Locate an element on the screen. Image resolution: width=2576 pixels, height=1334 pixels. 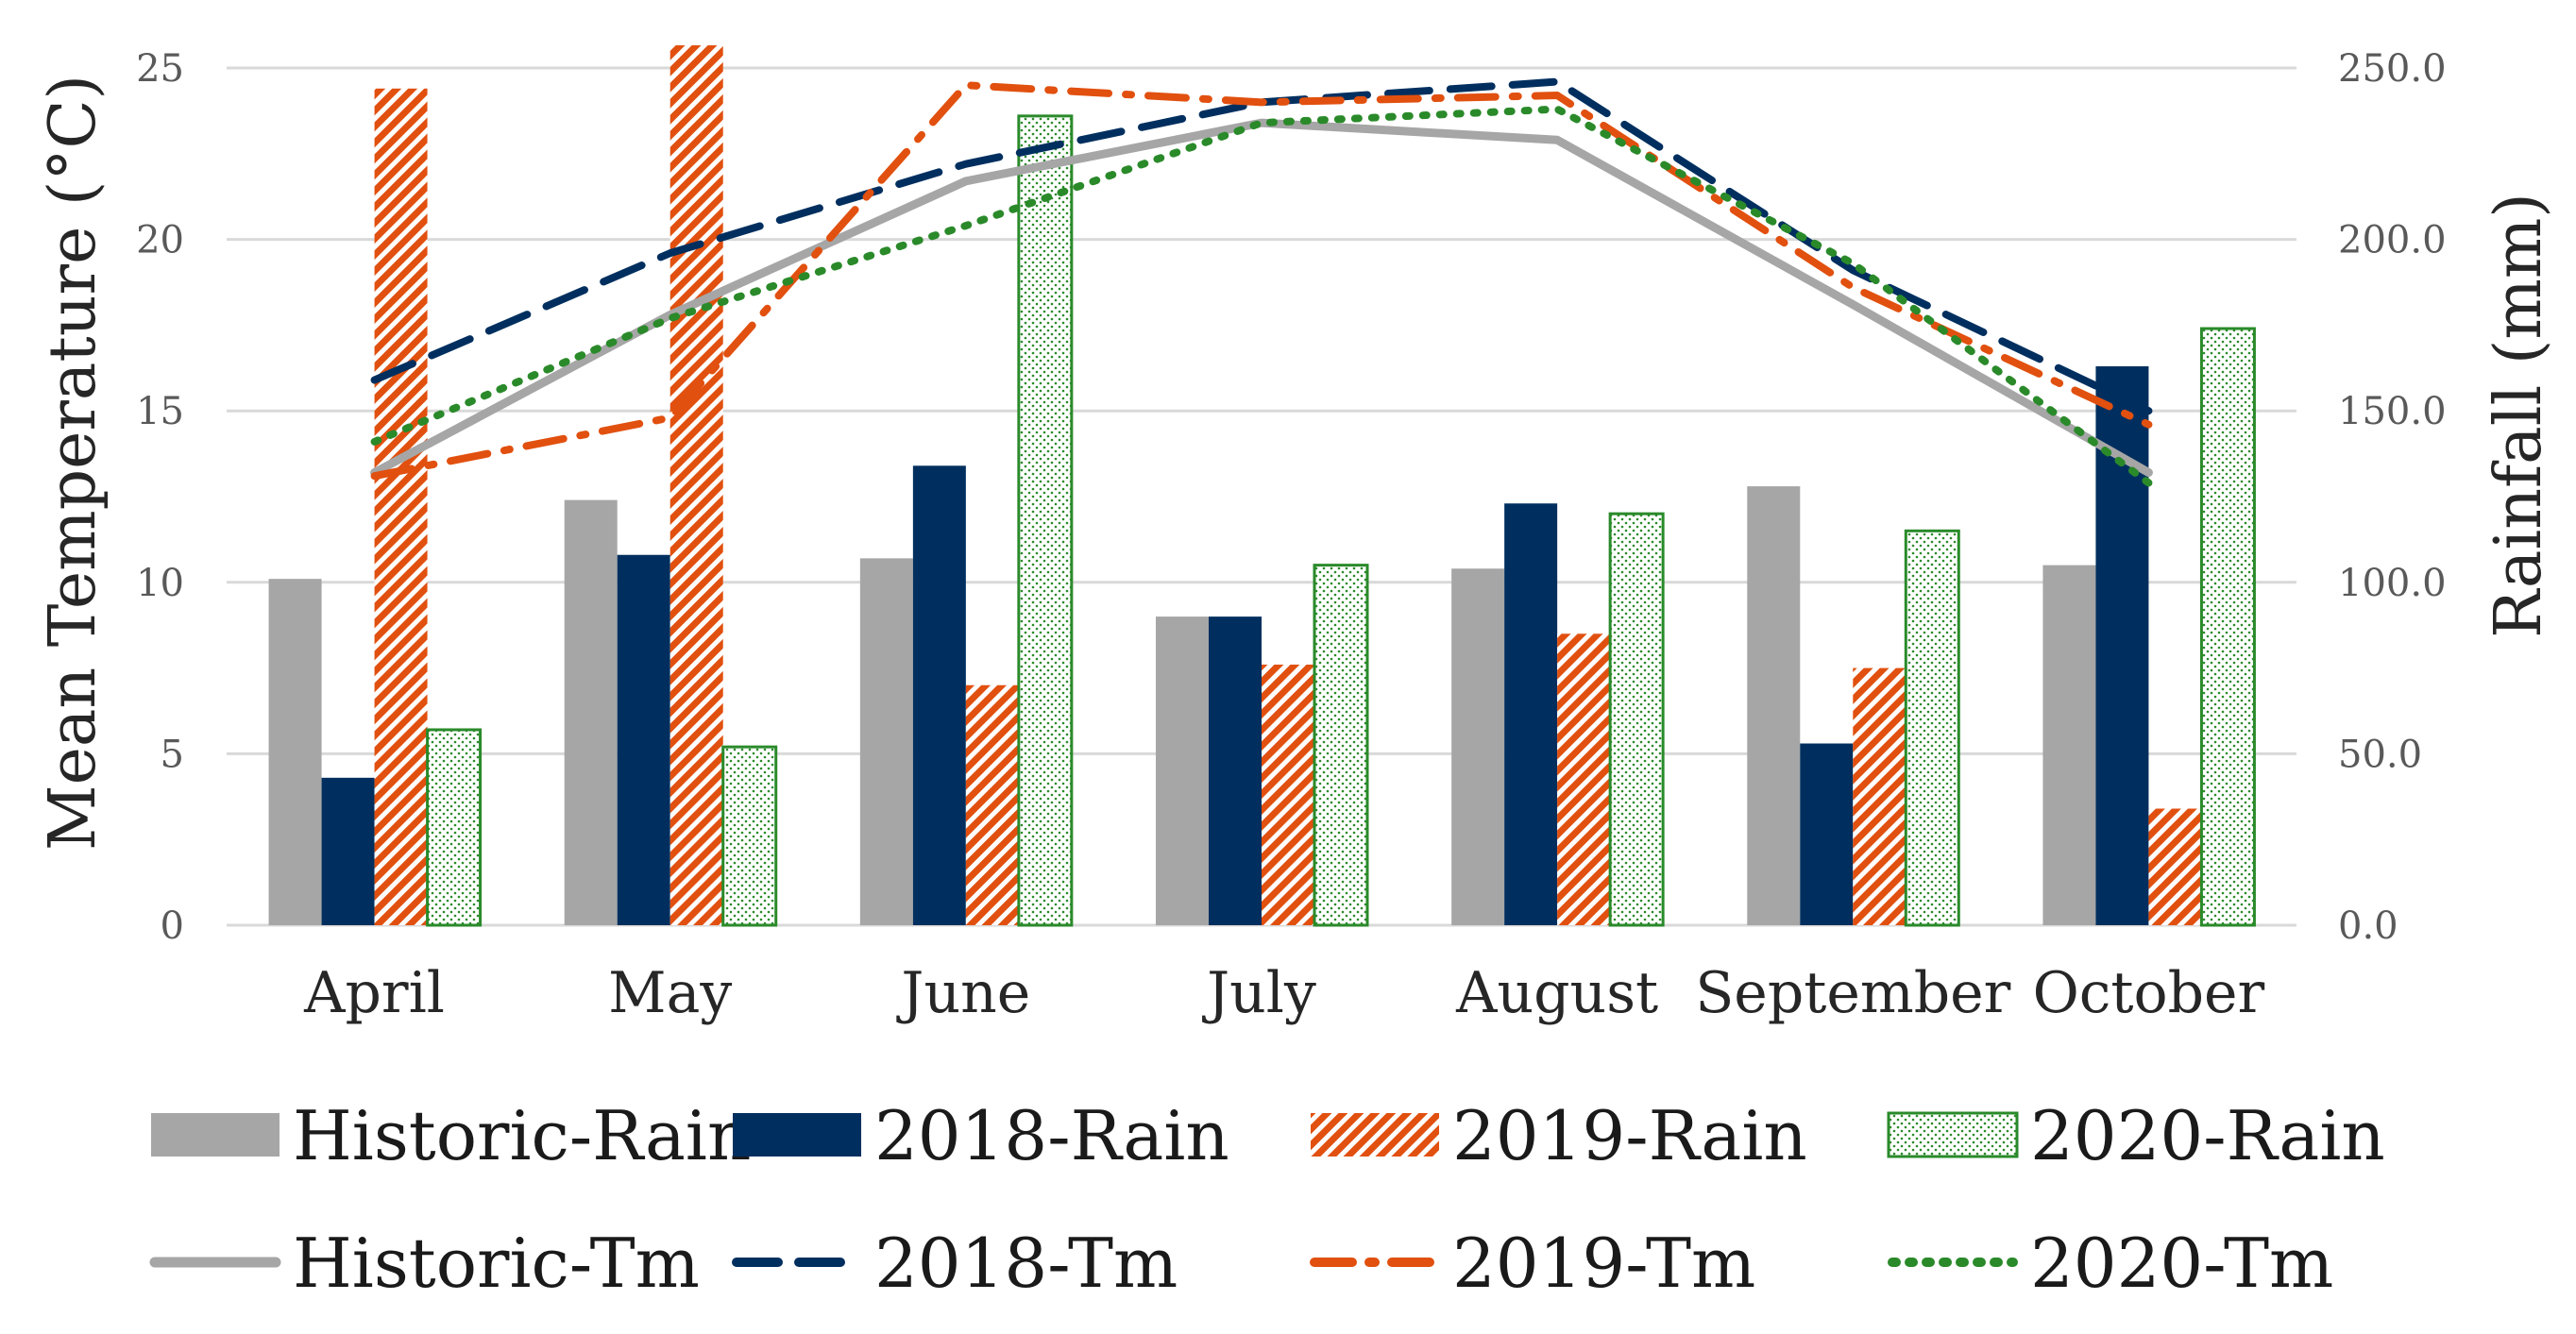
bar-2018-rain-july is located at coordinates (1235, 770).